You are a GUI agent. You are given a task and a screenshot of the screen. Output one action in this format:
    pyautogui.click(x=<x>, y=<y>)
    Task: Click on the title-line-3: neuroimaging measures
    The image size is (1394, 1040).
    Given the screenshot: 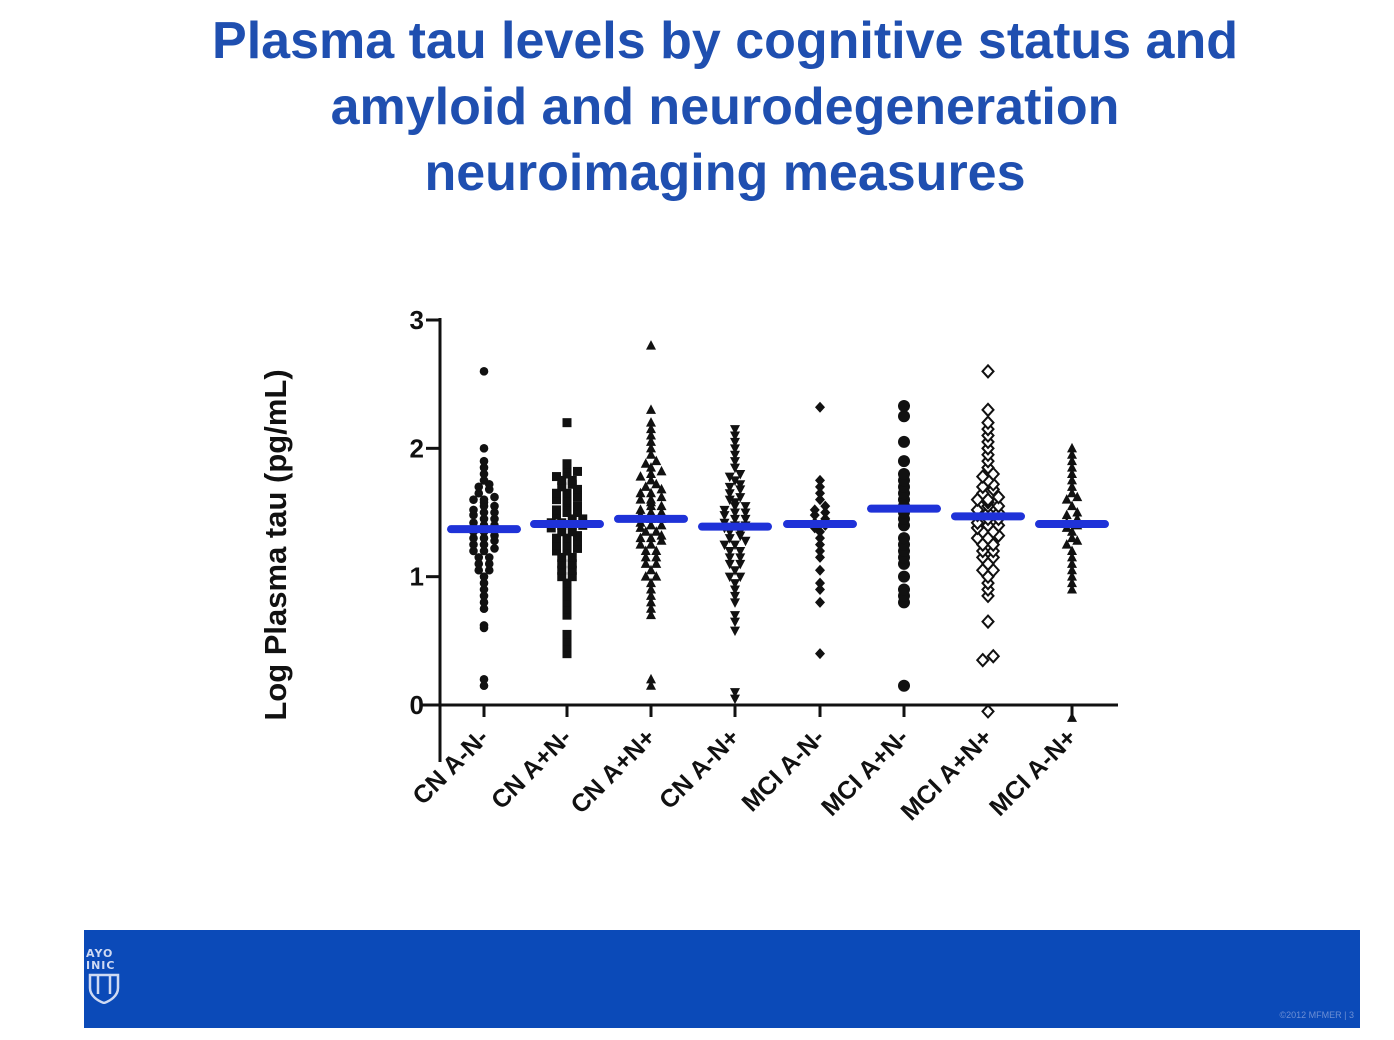 What is the action you would take?
    pyautogui.click(x=725, y=173)
    